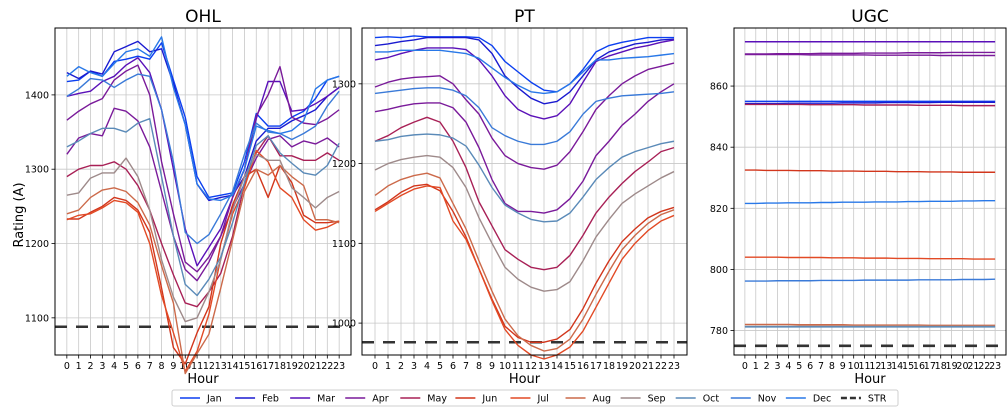 The width and height of the screenshot is (1007, 407). What do you see at coordinates (870, 17) in the screenshot?
I see `panel-title: UGC` at bounding box center [870, 17].